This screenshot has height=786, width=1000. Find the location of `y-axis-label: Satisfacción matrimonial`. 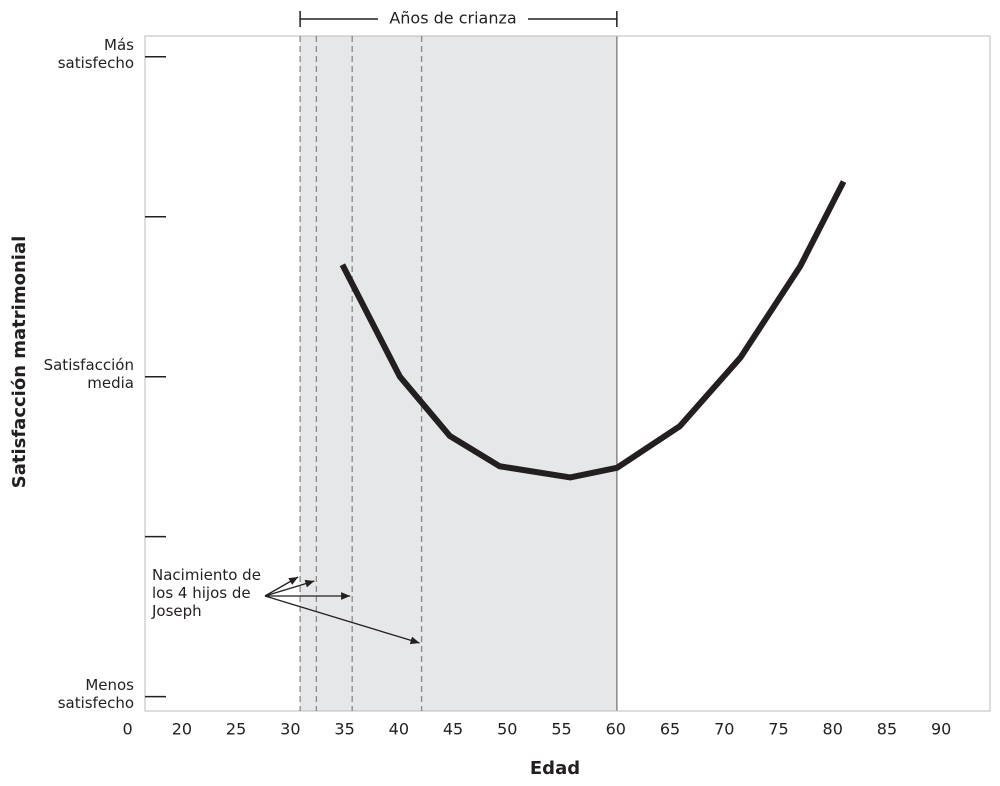

y-axis-label: Satisfacción matrimonial is located at coordinates (19, 362).